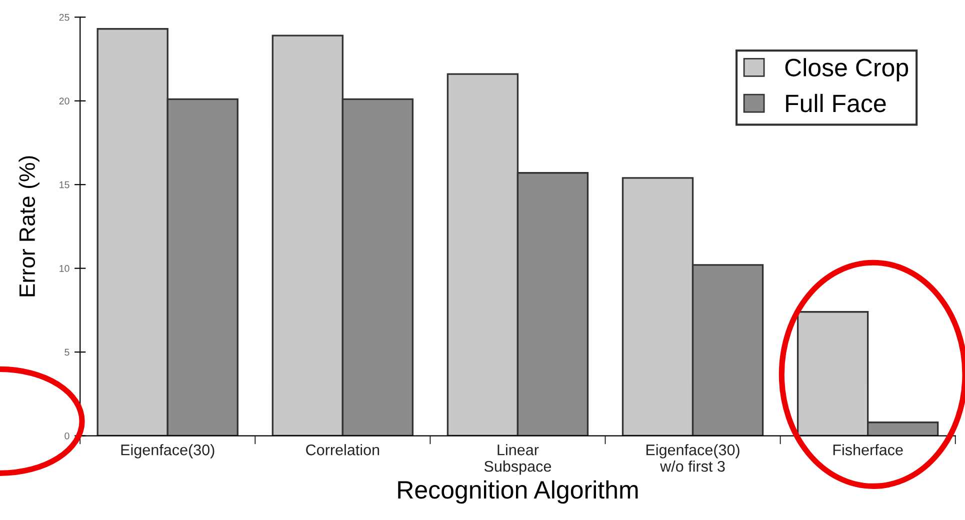 This screenshot has height=520, width=965. I want to click on y-tick-label: 15, so click(65, 184).